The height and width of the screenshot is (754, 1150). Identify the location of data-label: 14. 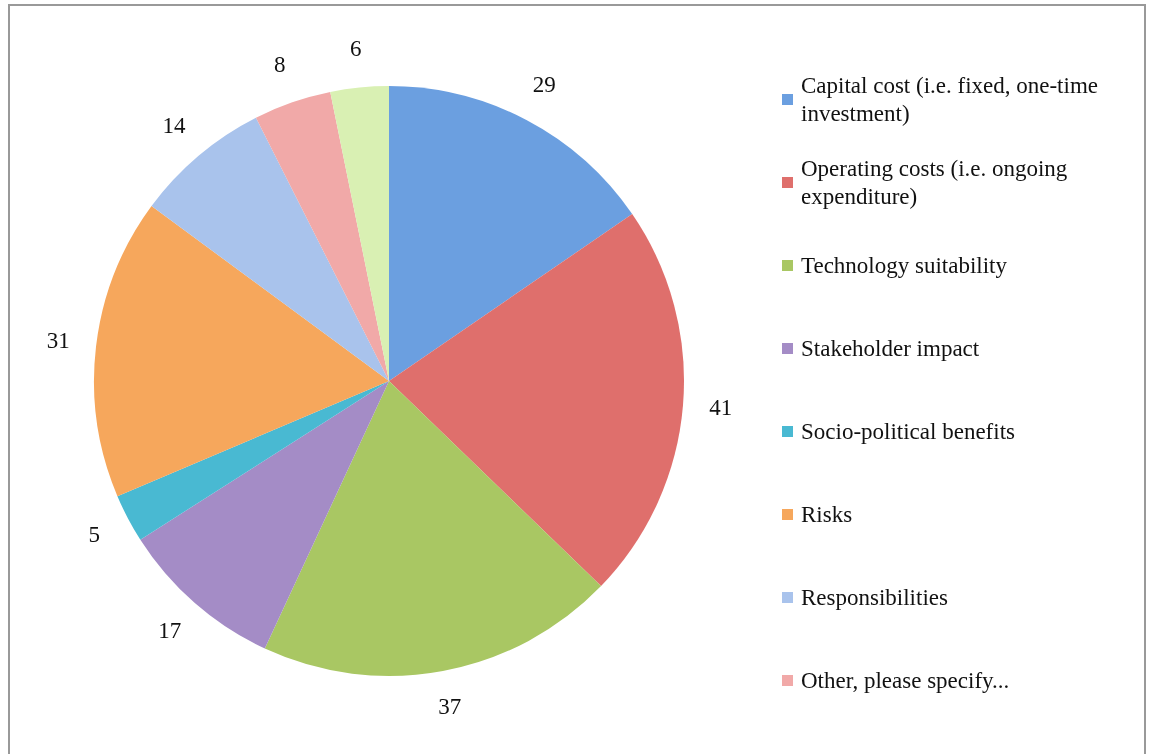
(174, 125).